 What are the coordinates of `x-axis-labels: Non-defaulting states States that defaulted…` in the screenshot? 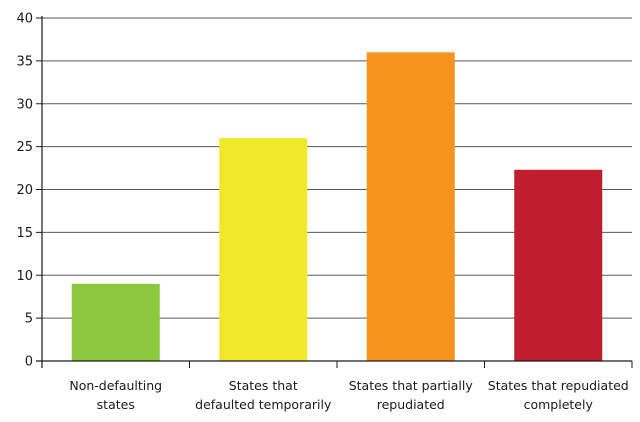 It's located at (337, 386).